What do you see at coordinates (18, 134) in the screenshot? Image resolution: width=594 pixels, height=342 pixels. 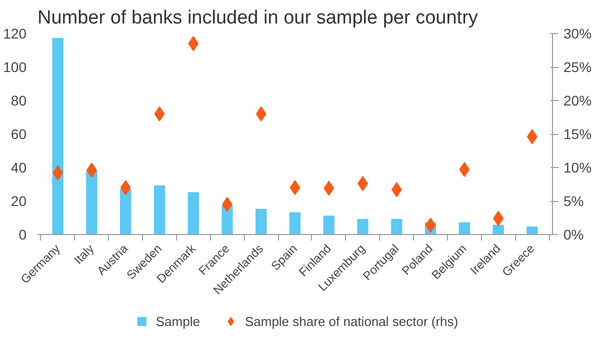 I see `y-tick-label: 60` at bounding box center [18, 134].